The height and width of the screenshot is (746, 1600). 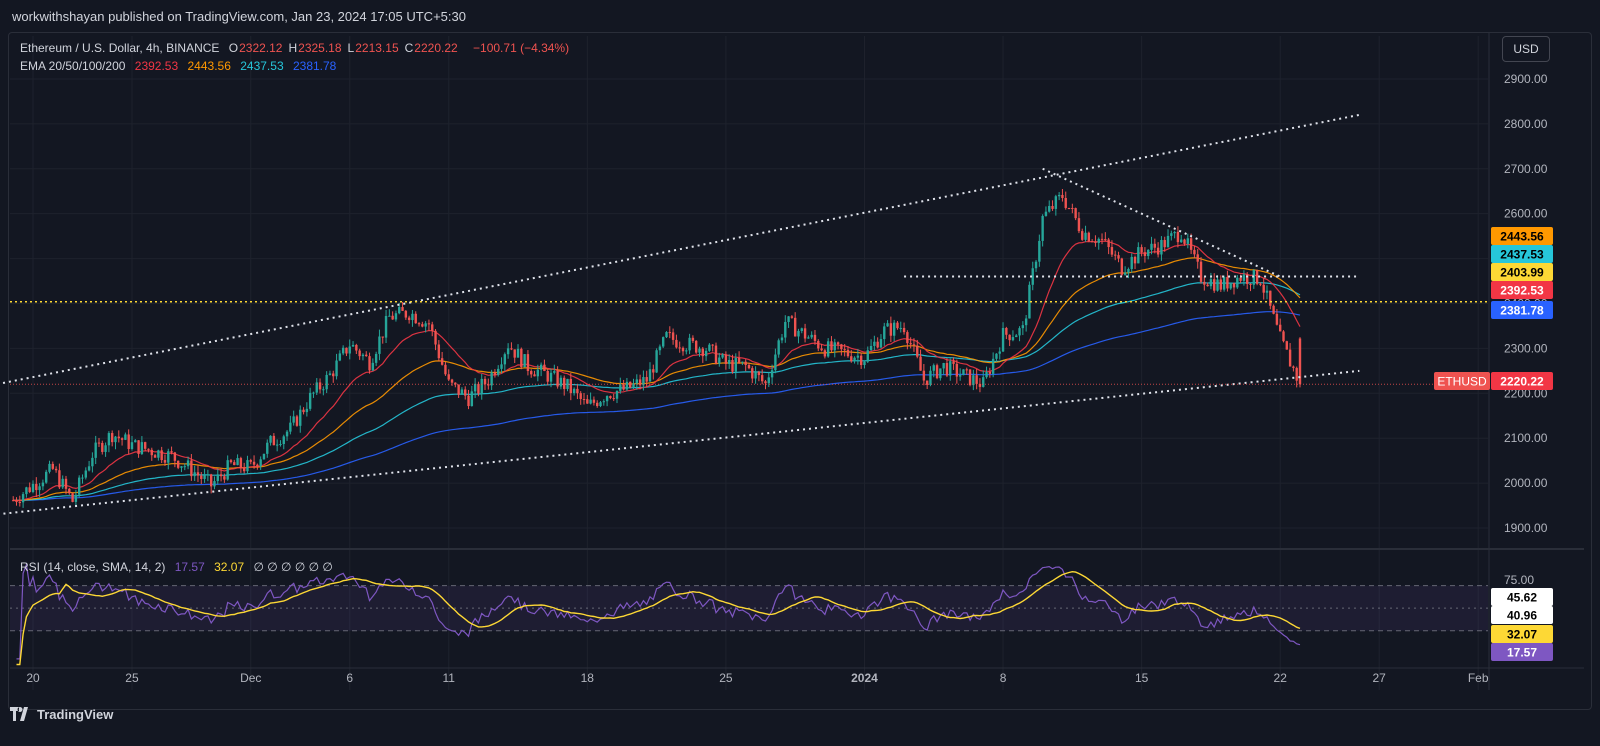 I want to click on ema200-value: 2381.78, so click(x=314, y=66).